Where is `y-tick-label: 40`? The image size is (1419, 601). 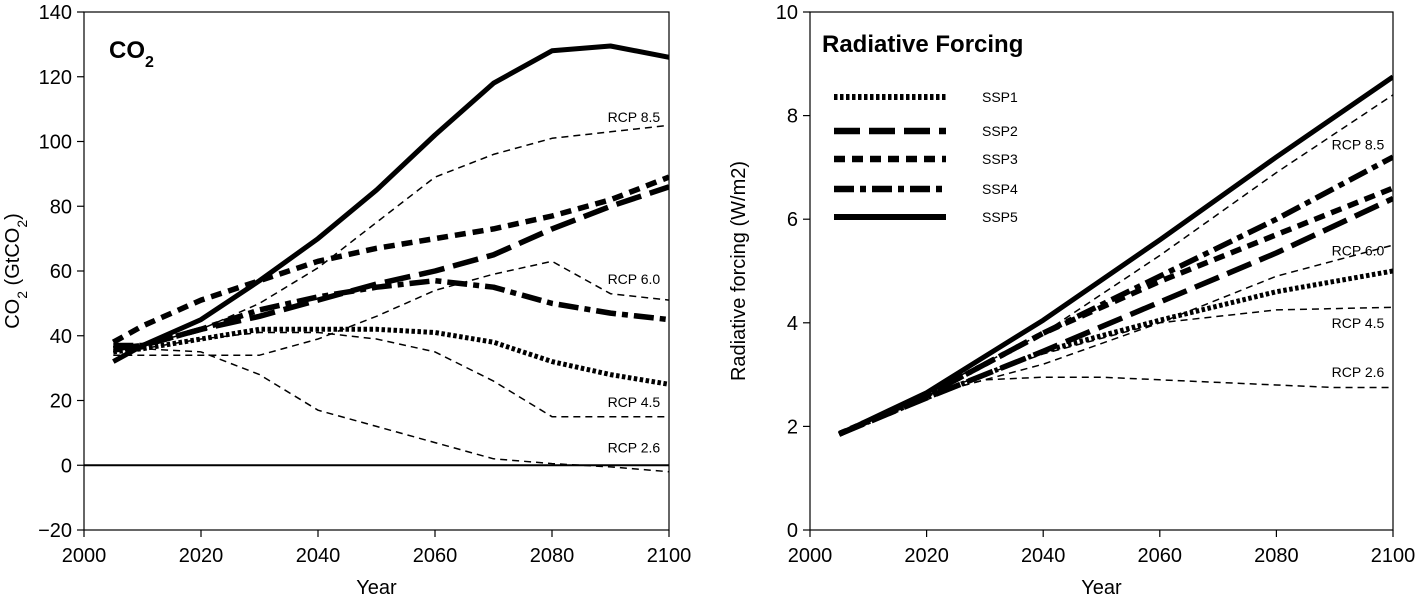
y-tick-label: 40 is located at coordinates (61, 337).